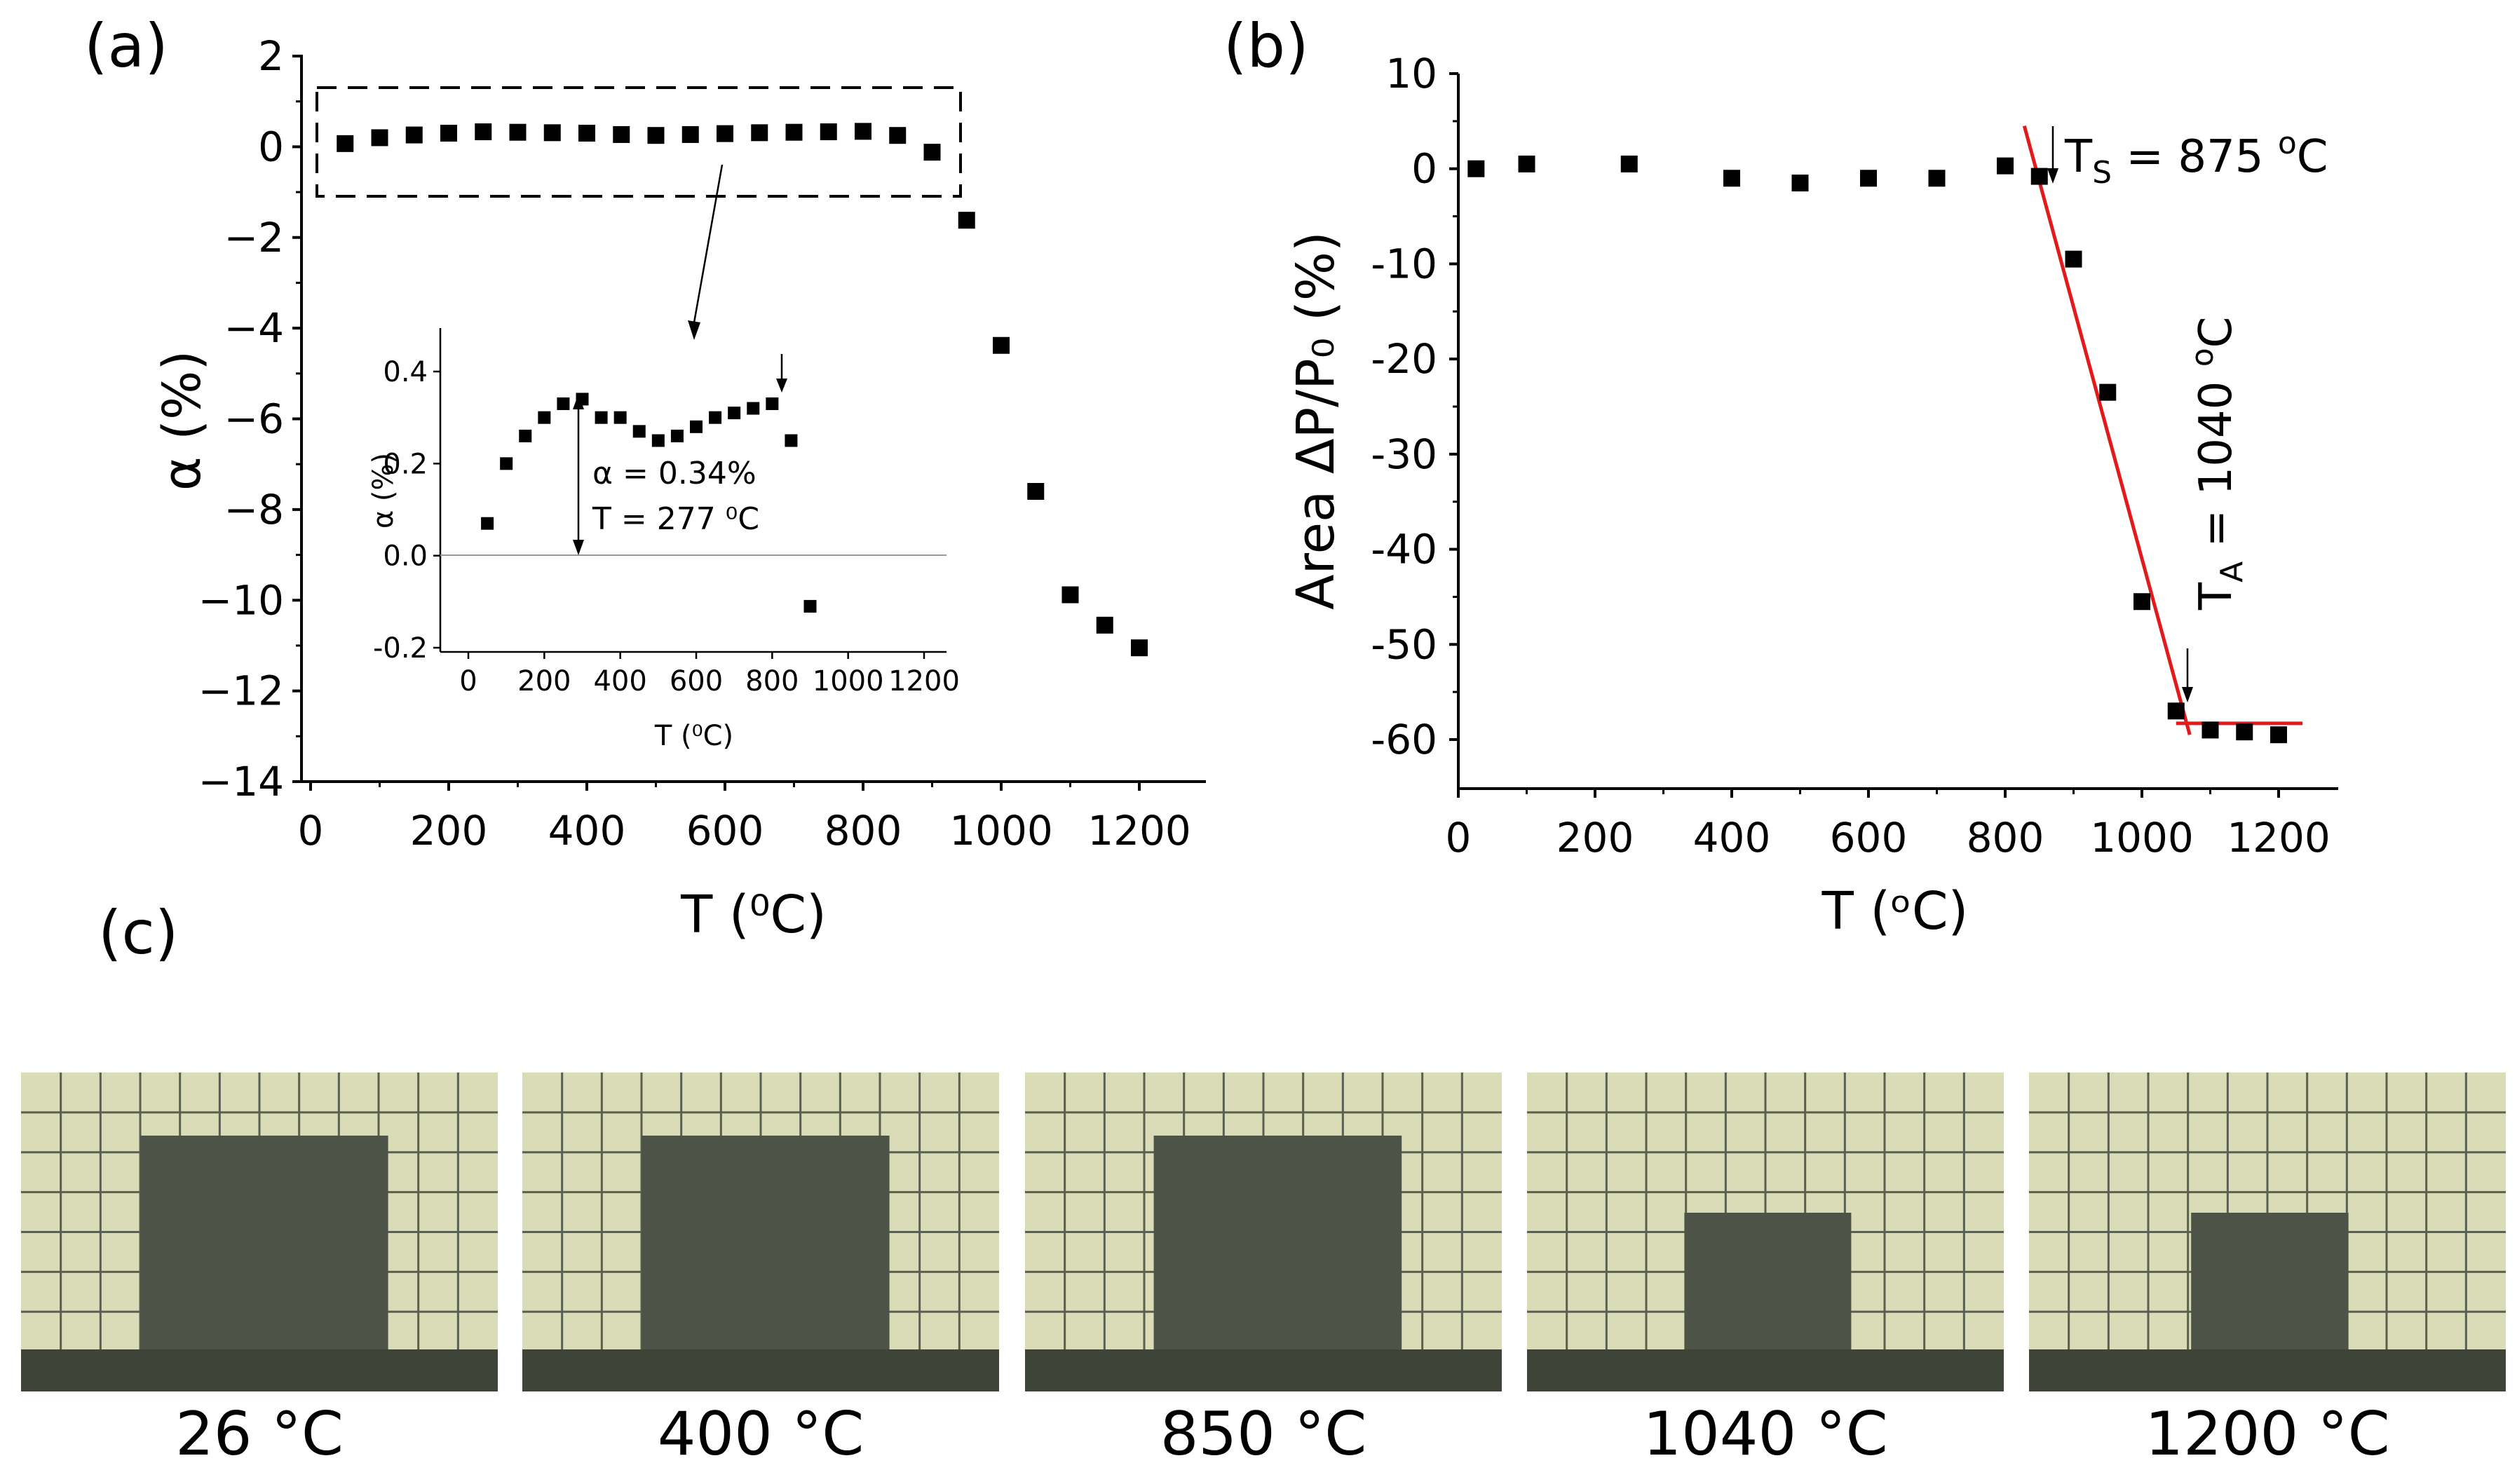 The image size is (2517, 1484). Describe the element at coordinates (708, 243) in the screenshot. I see `chart-a-zoom-arrow` at that location.